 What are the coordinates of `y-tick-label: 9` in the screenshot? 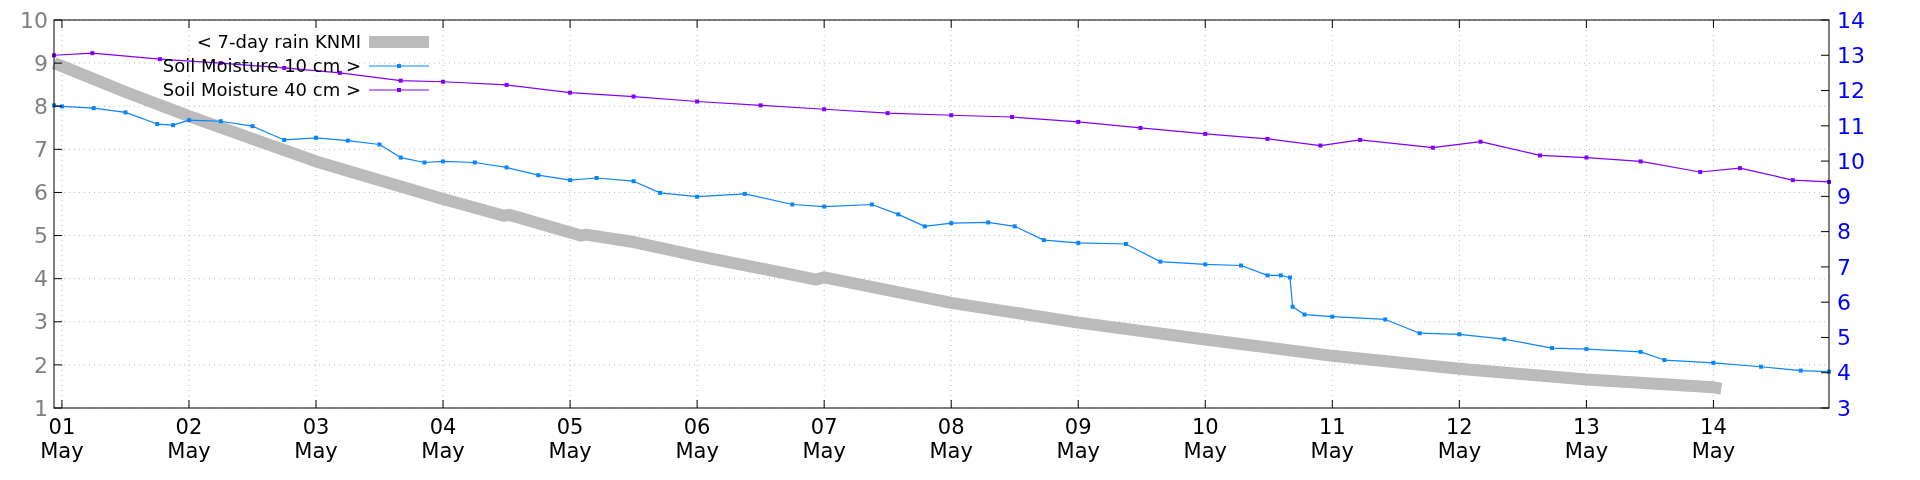 It's located at (41, 63).